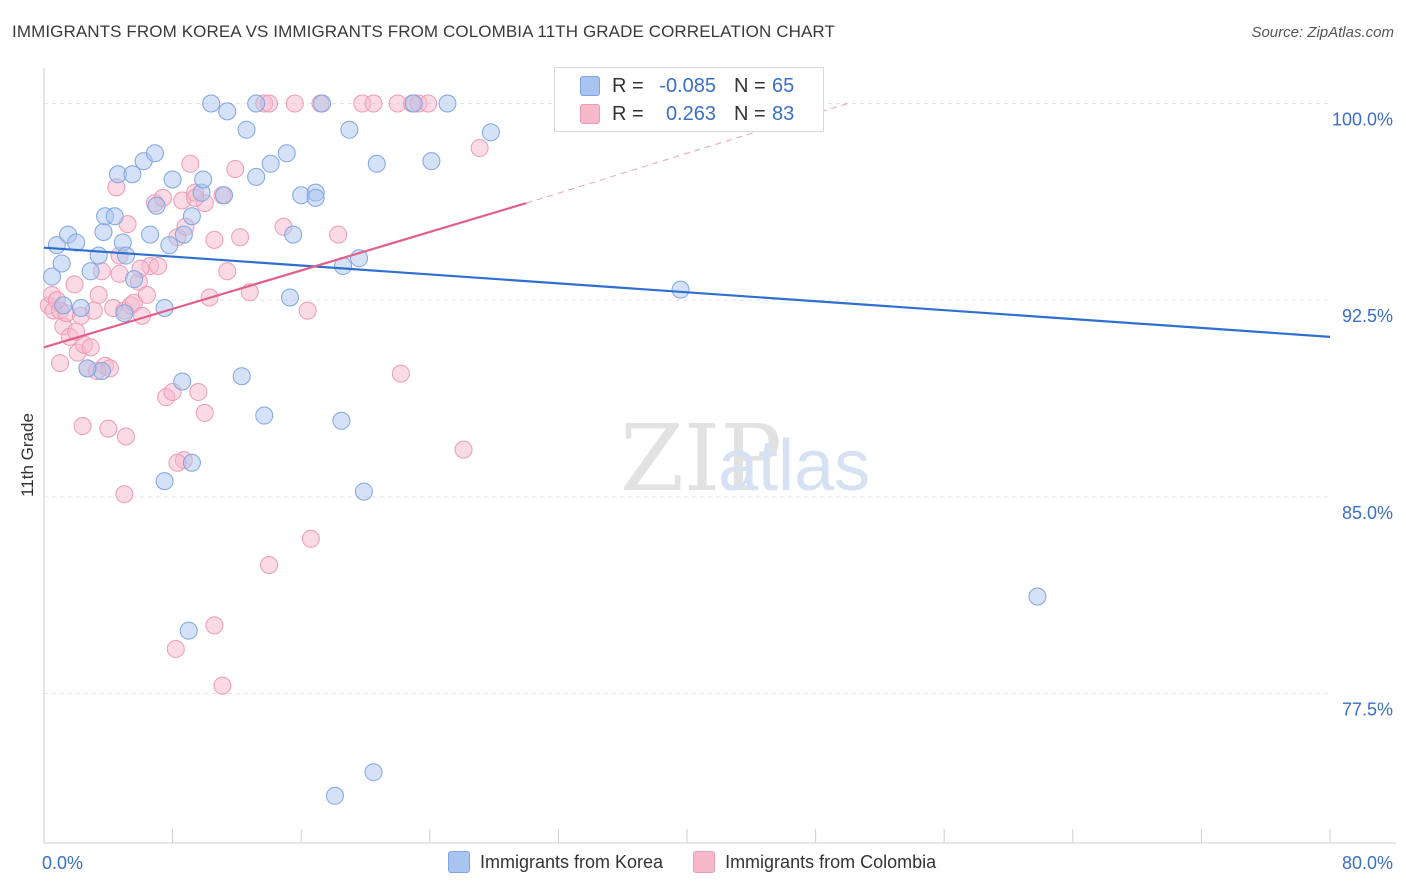  What do you see at coordinates (1362, 119) in the screenshot?
I see `y-tick-label-3: 100.0%` at bounding box center [1362, 119].